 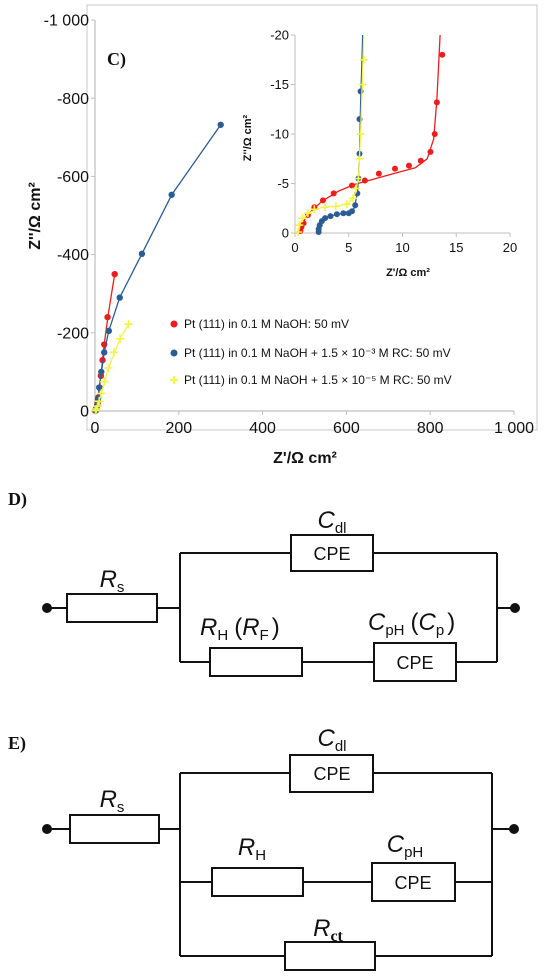 What do you see at coordinates (240, 629) in the screenshot?
I see `label-rh-d: RH (RF)` at bounding box center [240, 629].